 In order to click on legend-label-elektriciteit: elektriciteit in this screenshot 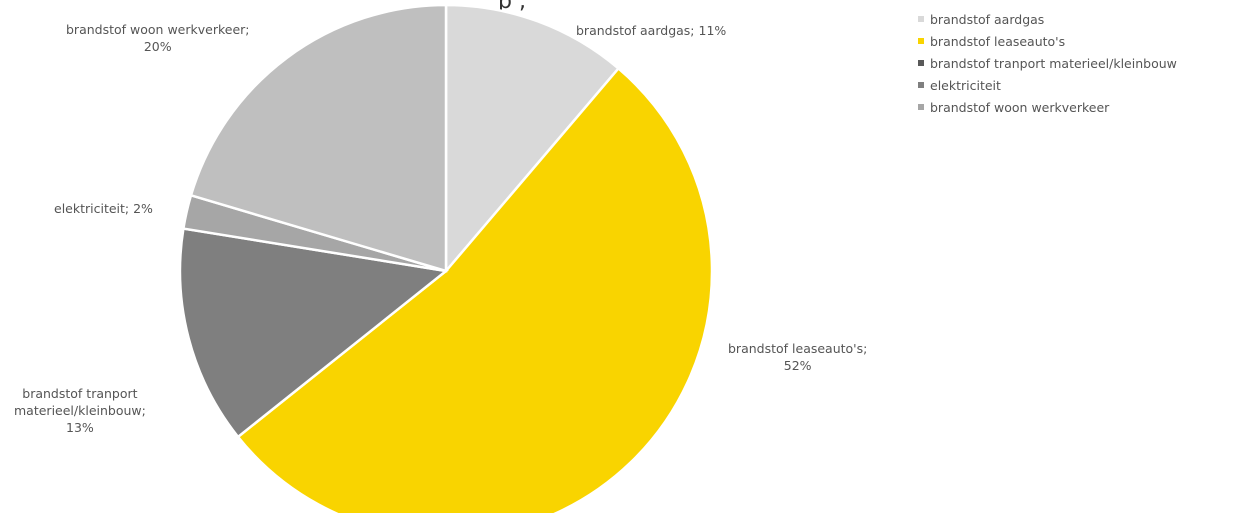, I will do `click(965, 85)`.